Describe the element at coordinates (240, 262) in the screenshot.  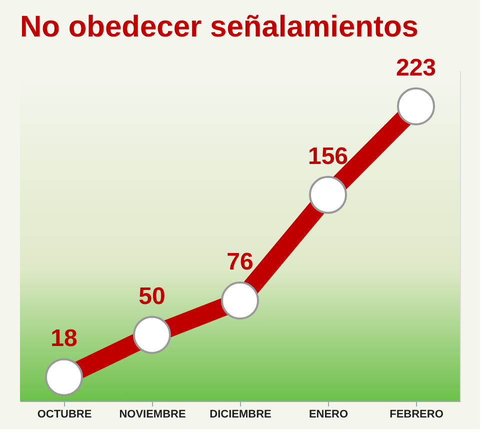
I see `data-label: 76` at that location.